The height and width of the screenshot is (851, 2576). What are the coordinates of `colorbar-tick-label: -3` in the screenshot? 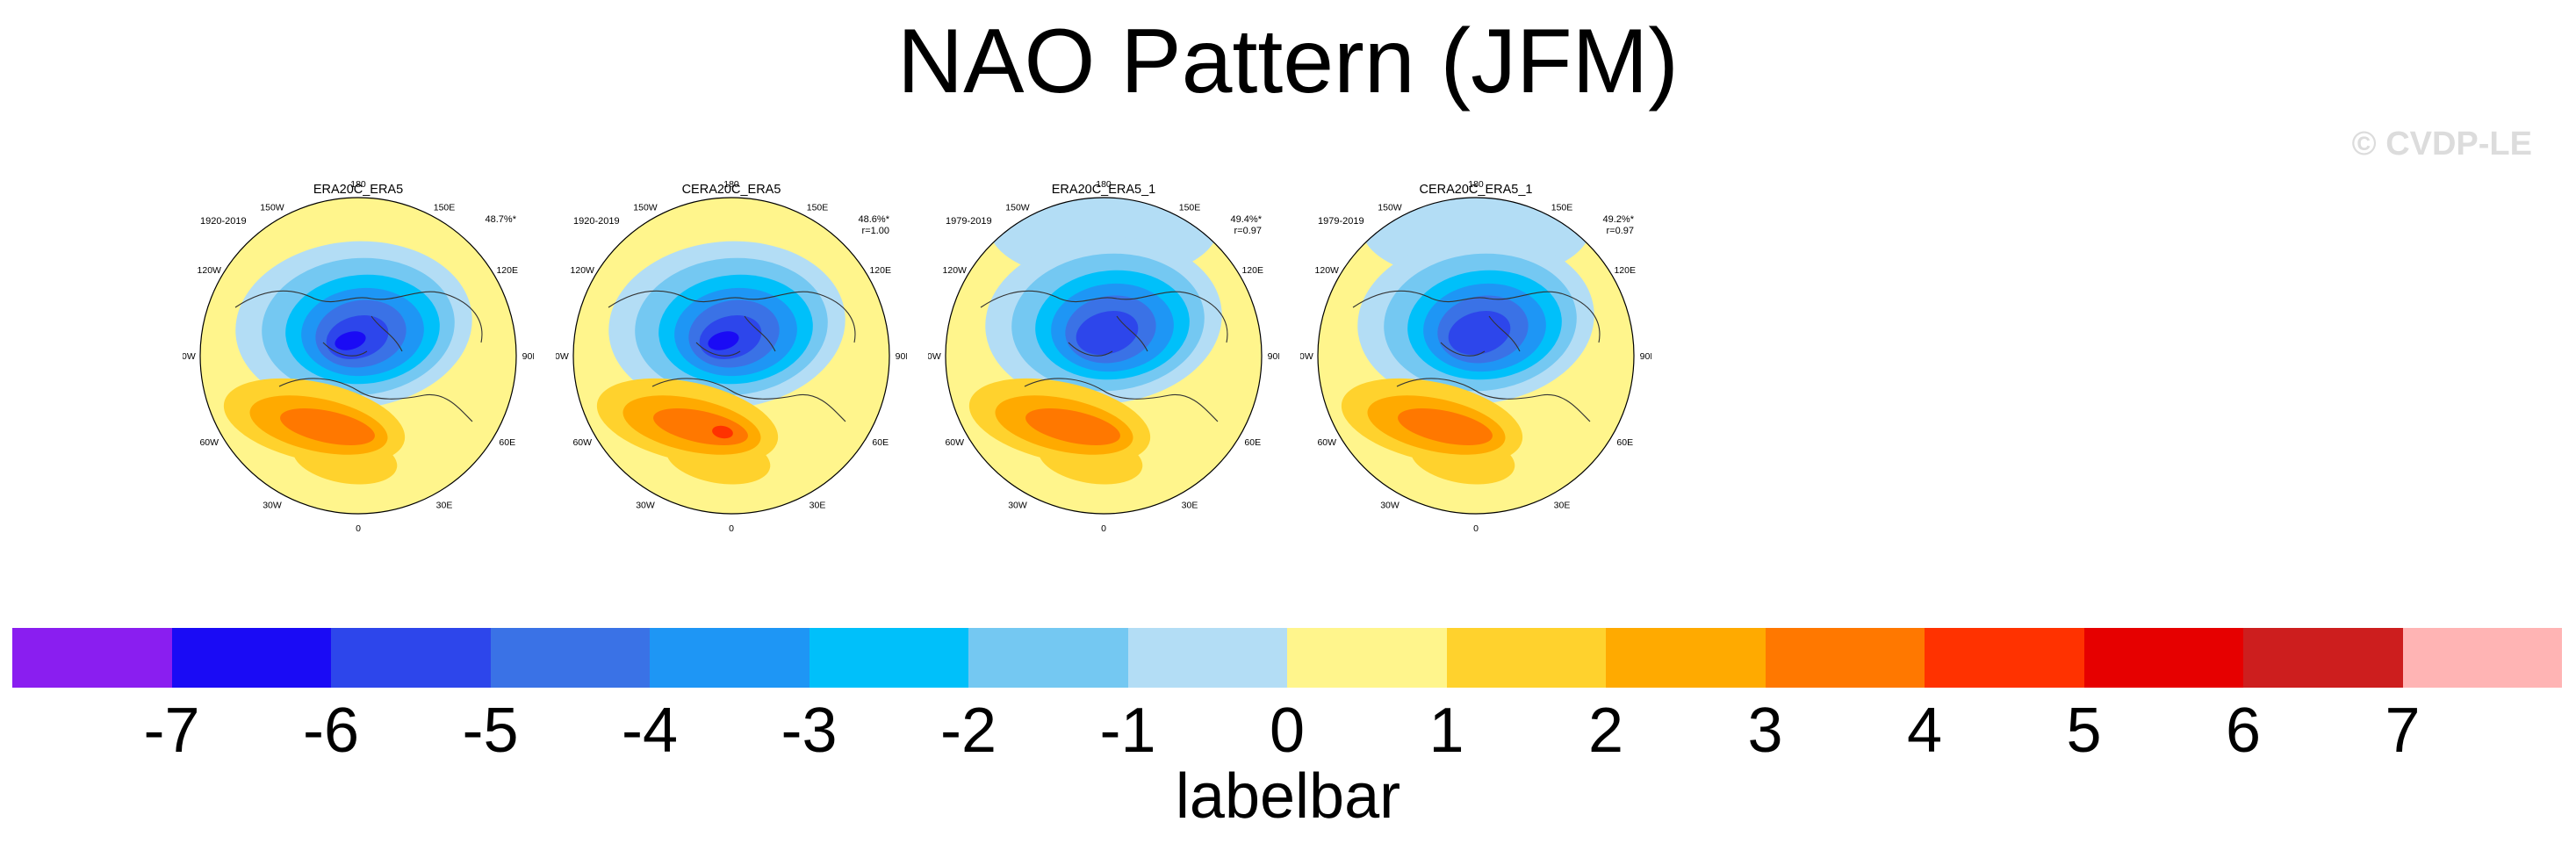 It's located at (809, 731).